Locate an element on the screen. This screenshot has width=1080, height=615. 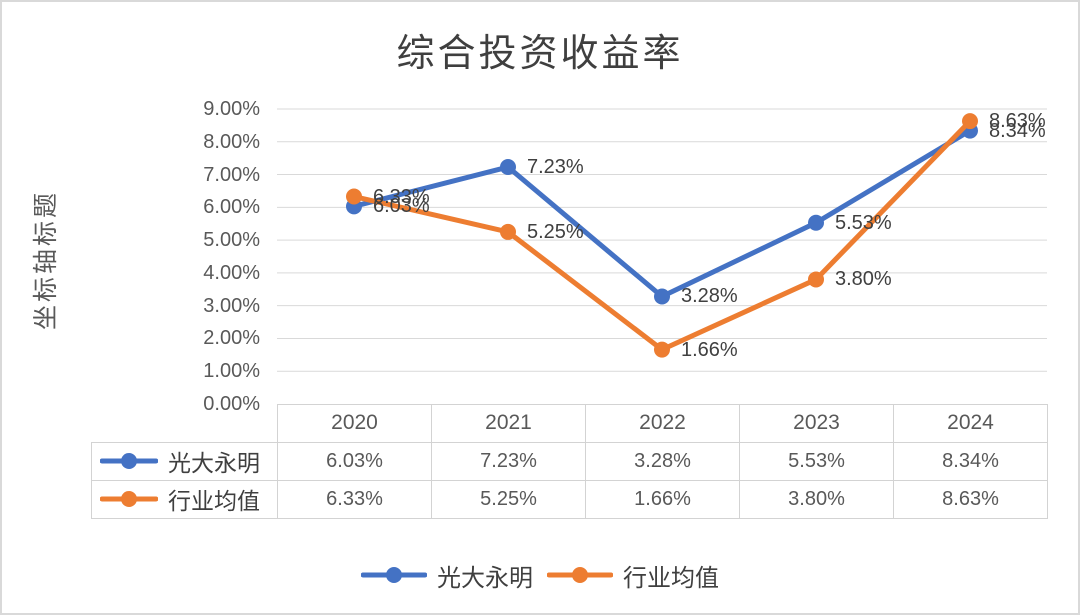
data-label: 6.33% is located at coordinates (401, 196).